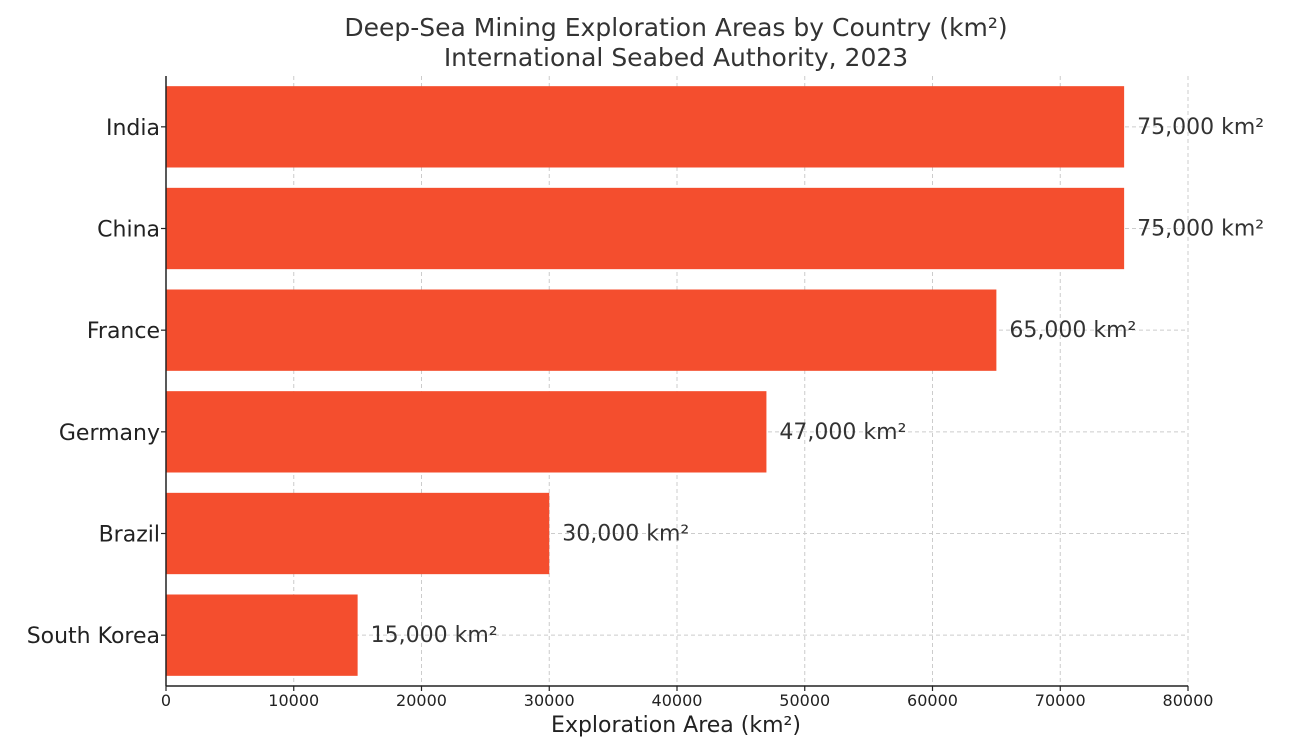 The image size is (1292, 754). Describe the element at coordinates (645, 127) in the screenshot. I see `bar-india` at that location.